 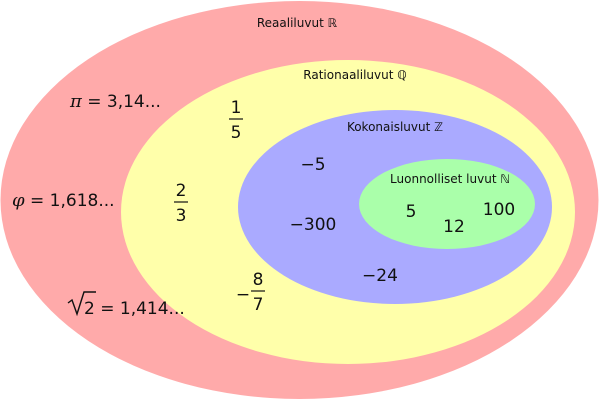 What do you see at coordinates (380, 276) in the screenshot?
I see `integer-neg24: −24` at bounding box center [380, 276].